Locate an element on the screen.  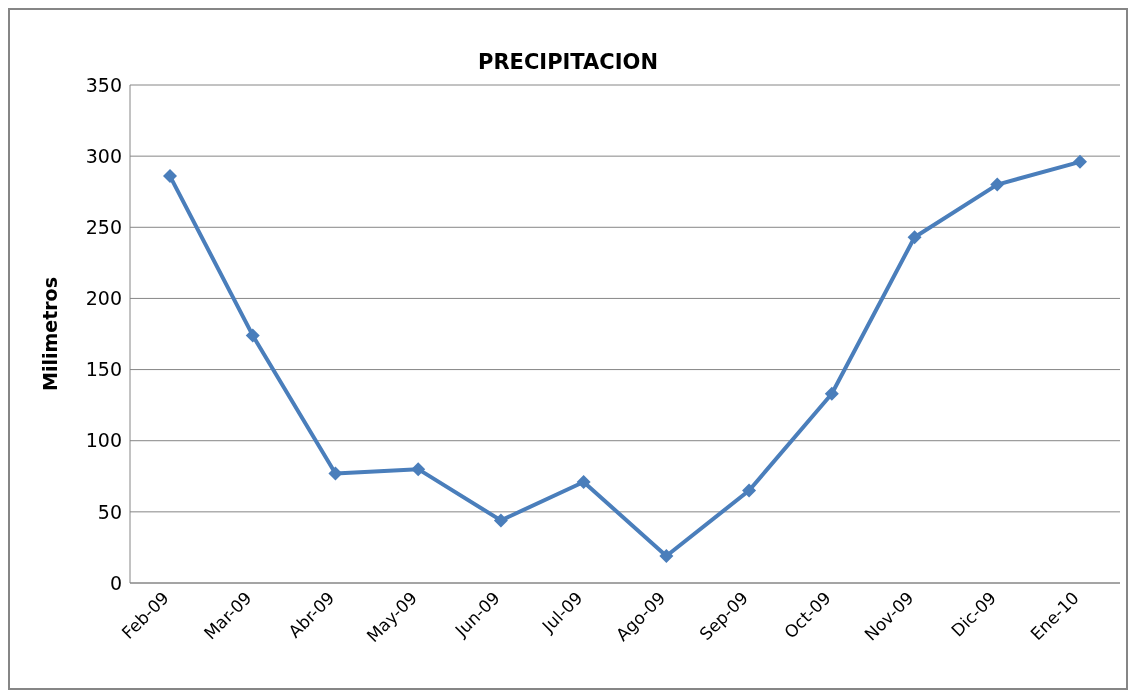
y-tick-label: 0 is located at coordinates (115, 582).